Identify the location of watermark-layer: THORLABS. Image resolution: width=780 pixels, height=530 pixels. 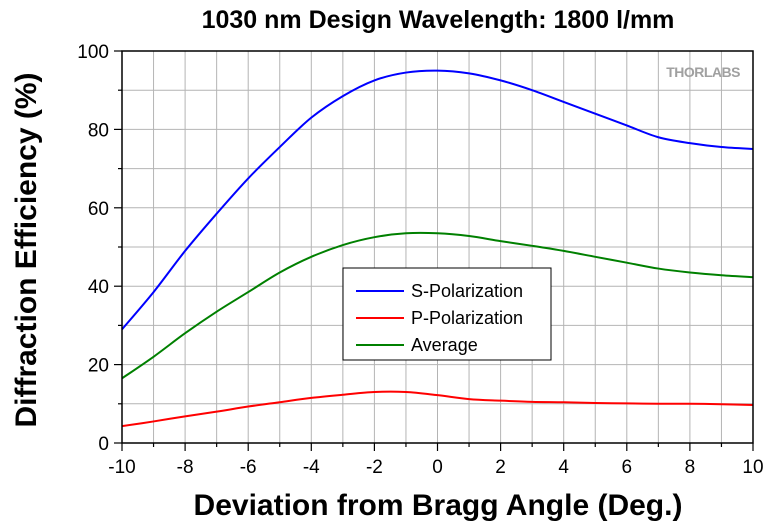
(703, 72).